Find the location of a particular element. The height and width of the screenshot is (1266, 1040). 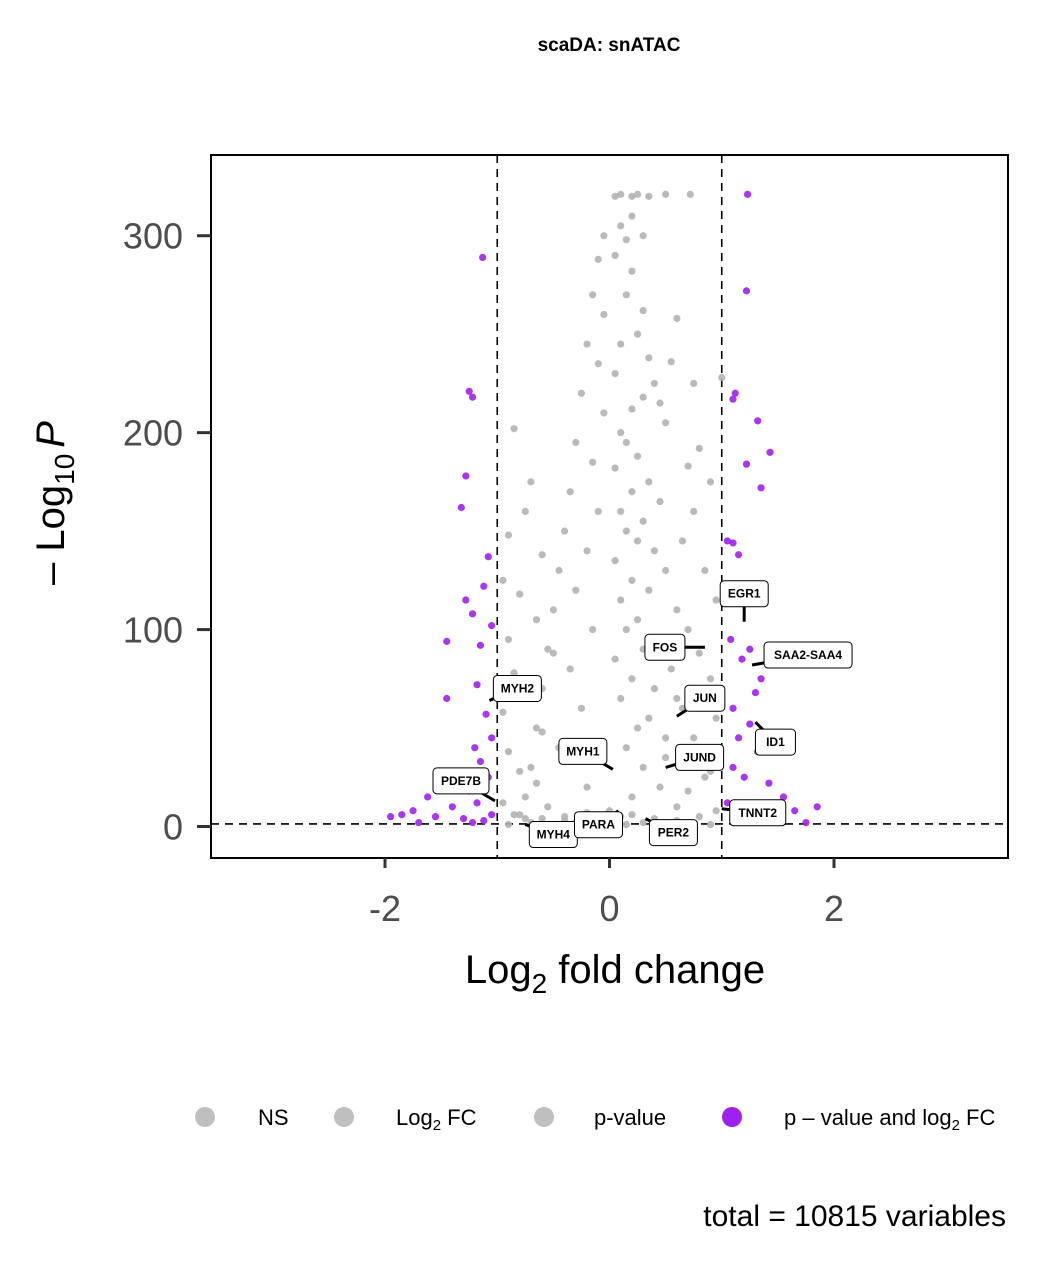

gene-label-egr1: EGR1 is located at coordinates (744, 601).